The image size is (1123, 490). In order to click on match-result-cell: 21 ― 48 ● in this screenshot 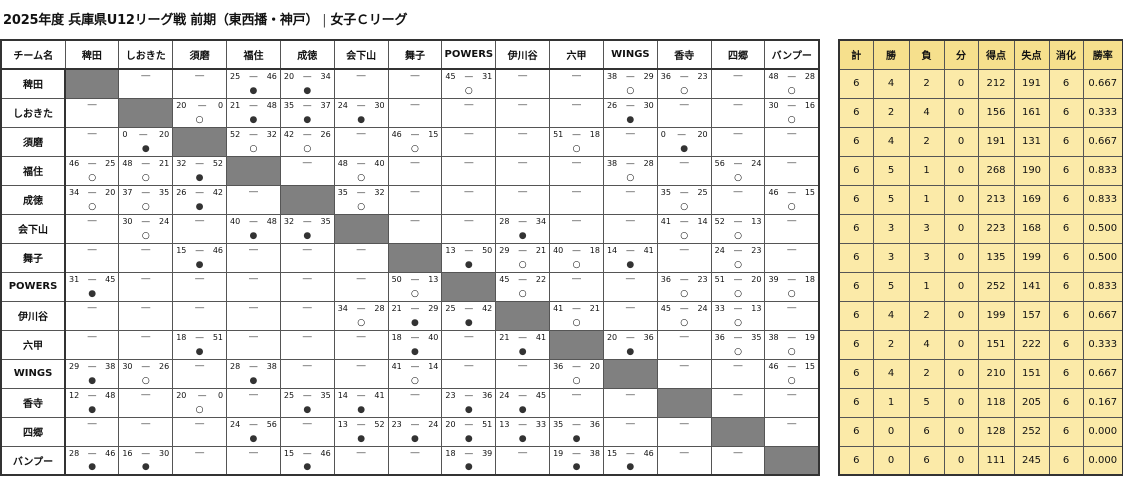, I will do `click(253, 112)`.